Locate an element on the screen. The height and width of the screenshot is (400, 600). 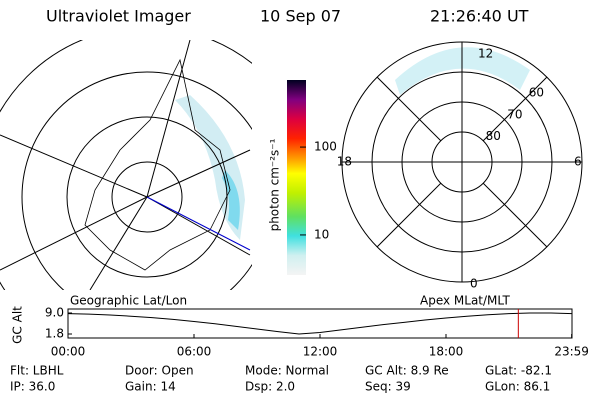
info-field: Mode: Normal is located at coordinates (287, 371).